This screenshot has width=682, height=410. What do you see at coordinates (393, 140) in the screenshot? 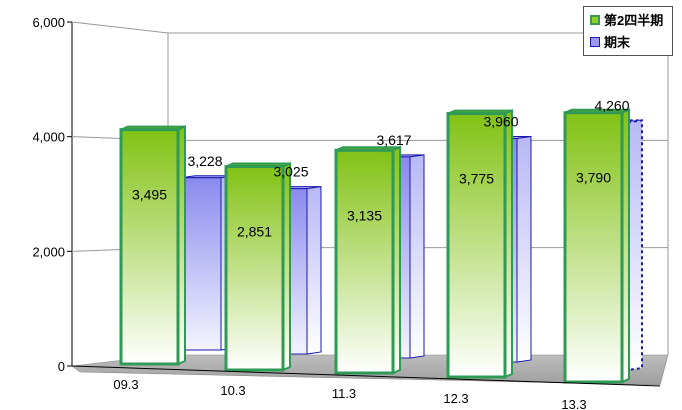
I see `data-label-period-end: 3,617` at bounding box center [393, 140].